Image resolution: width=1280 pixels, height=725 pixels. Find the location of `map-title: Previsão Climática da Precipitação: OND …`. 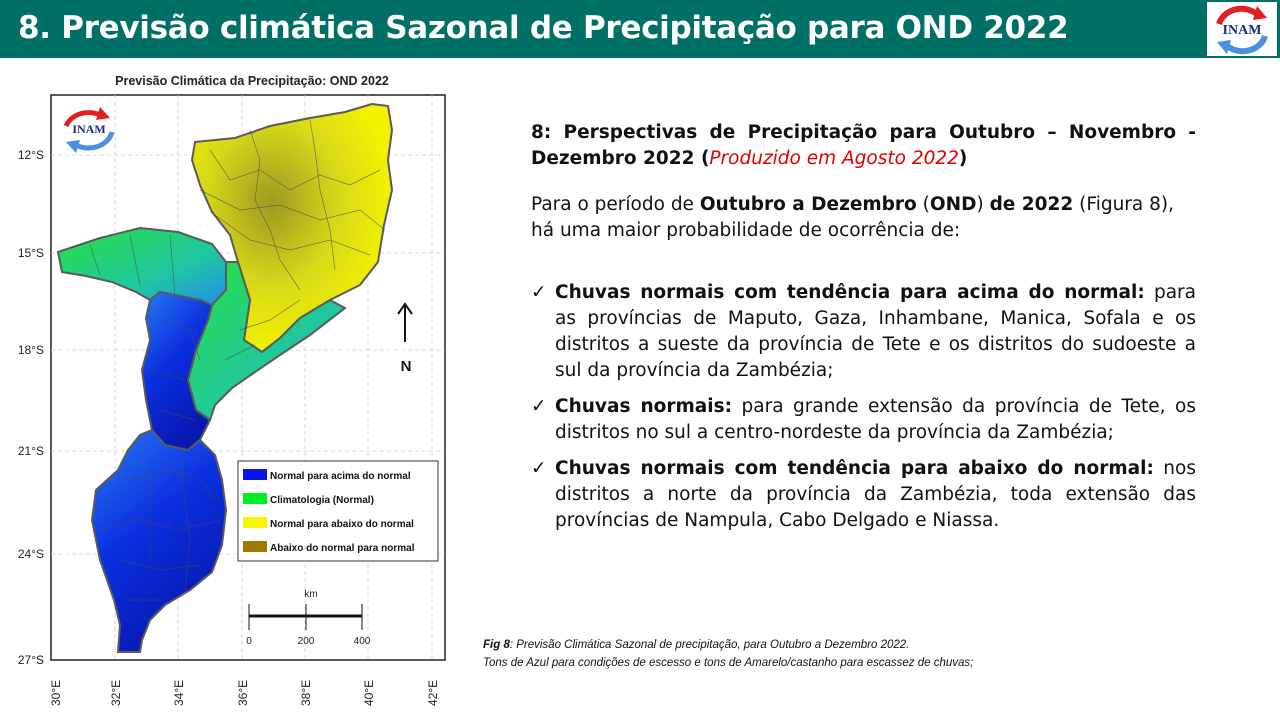

map-title: Previsão Climática da Precipitação: OND … is located at coordinates (252, 81).